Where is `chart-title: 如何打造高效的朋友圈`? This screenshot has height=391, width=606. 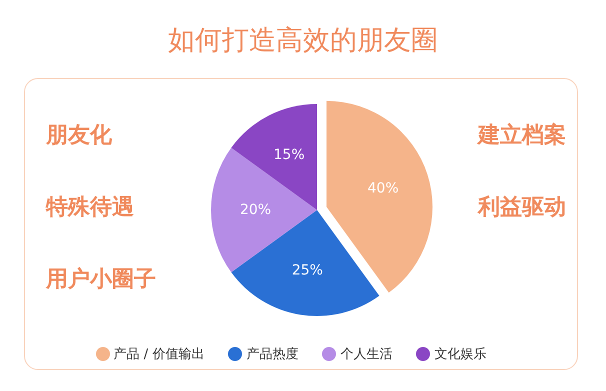 chart-title: 如何打造高效的朋友圈 is located at coordinates (303, 41).